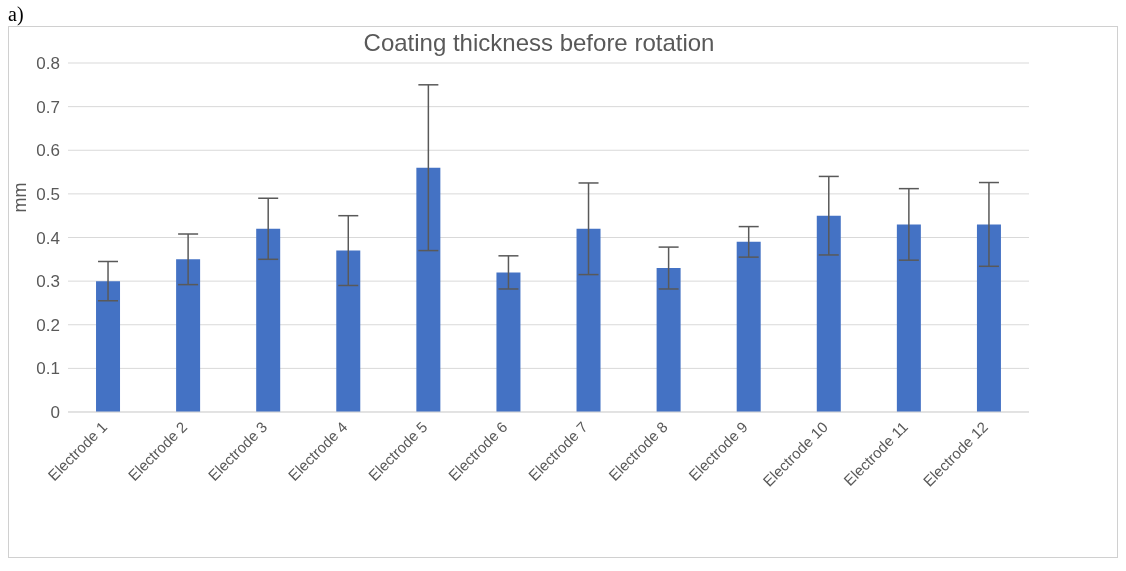  What do you see at coordinates (48, 194) in the screenshot?
I see `y-tick-label: 0.5` at bounding box center [48, 194].